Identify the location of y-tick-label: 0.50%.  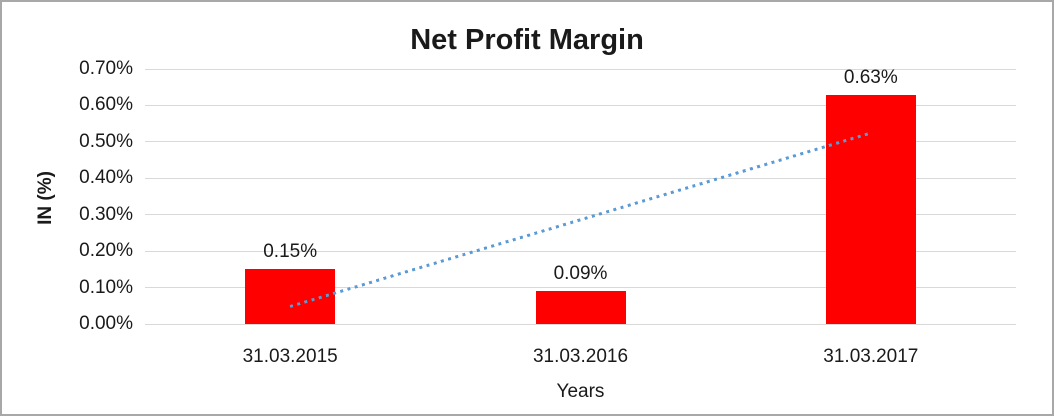
(106, 141).